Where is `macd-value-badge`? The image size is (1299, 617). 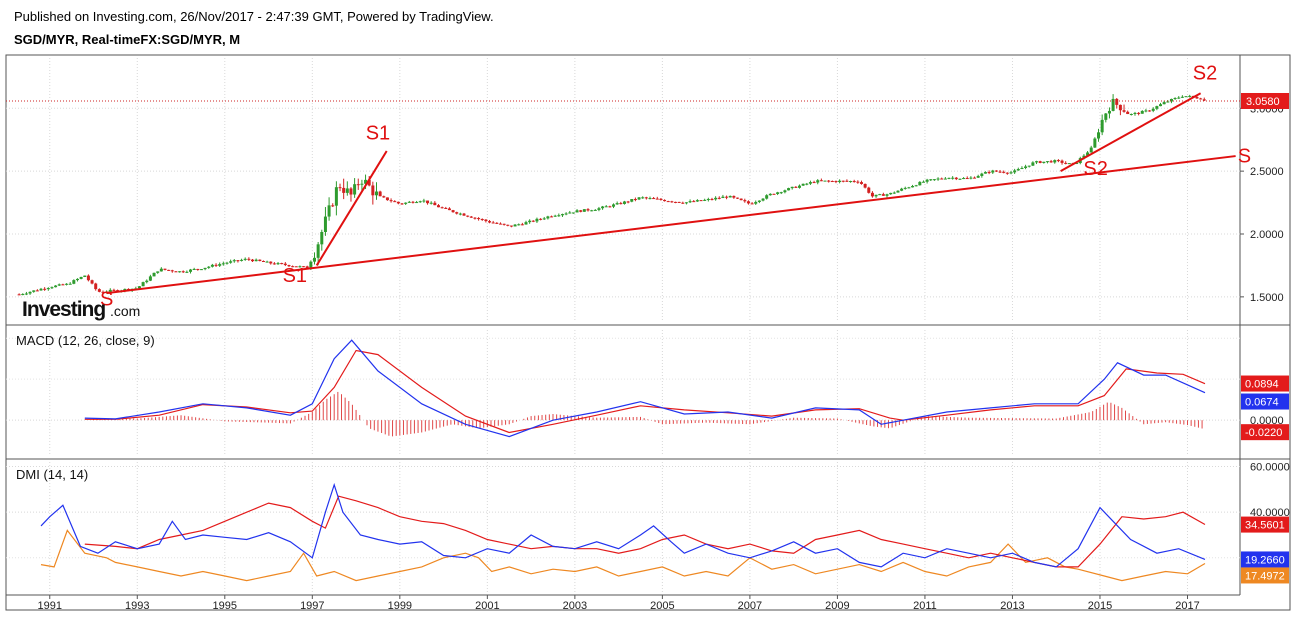 macd-value-badge is located at coordinates (1265, 383).